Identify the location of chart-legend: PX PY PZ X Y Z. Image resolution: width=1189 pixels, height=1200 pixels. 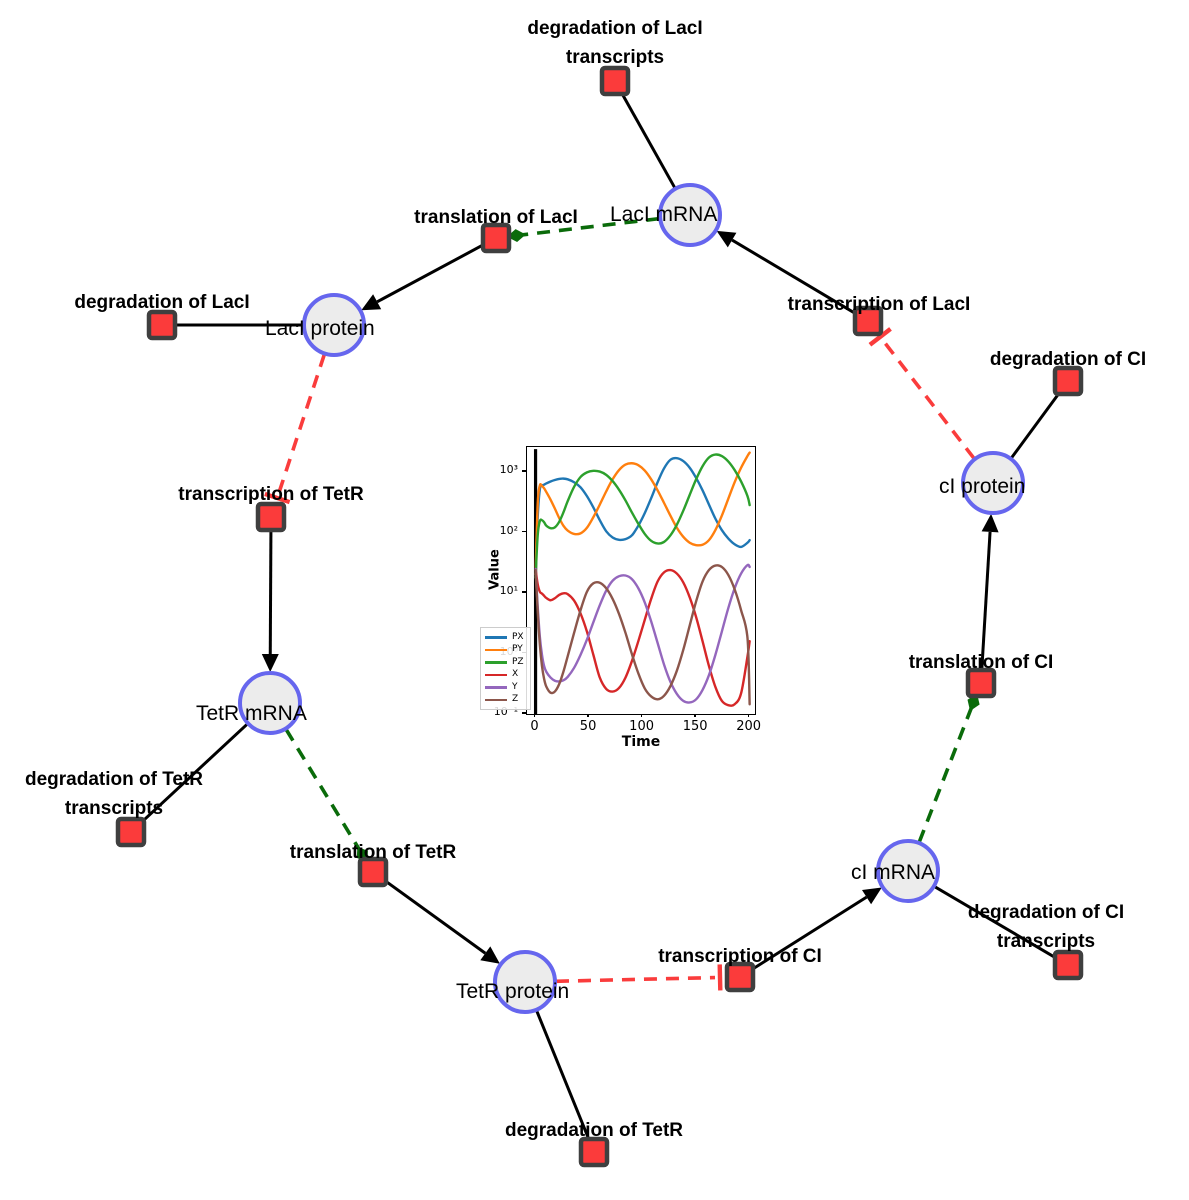
(505, 668).